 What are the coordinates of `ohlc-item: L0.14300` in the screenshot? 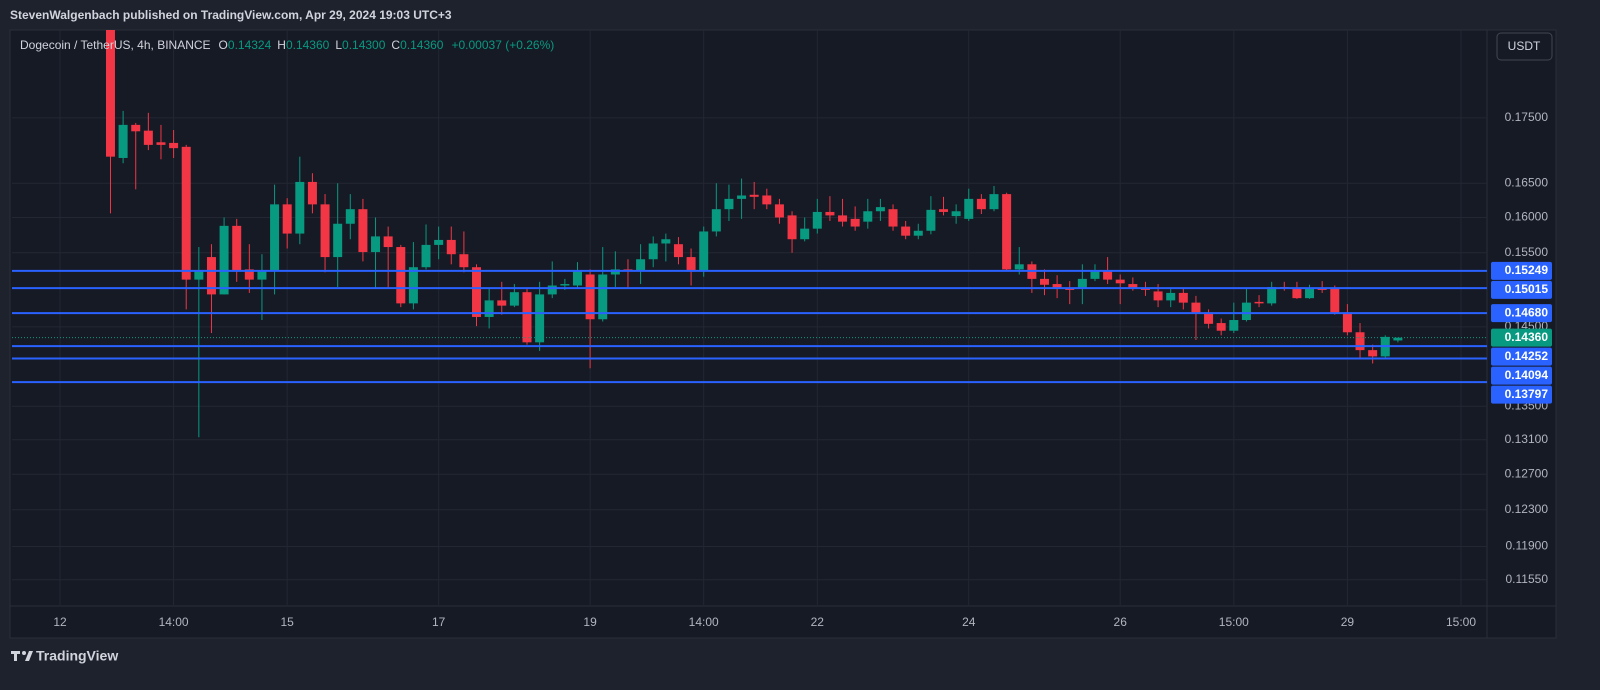 It's located at (360, 45).